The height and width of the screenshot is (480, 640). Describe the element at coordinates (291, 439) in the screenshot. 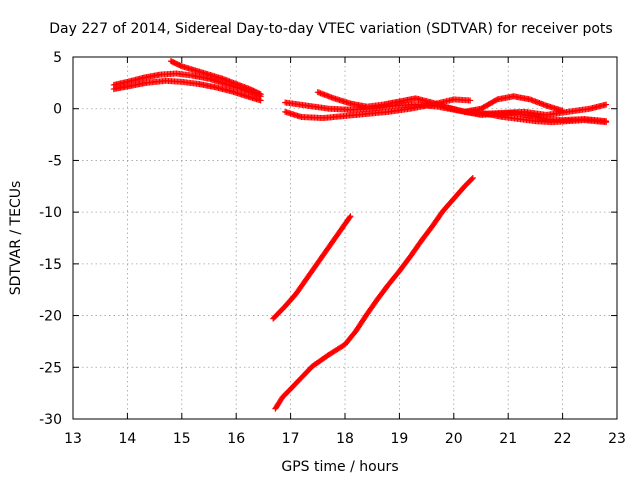

I see `x-tick-label: 17` at that location.